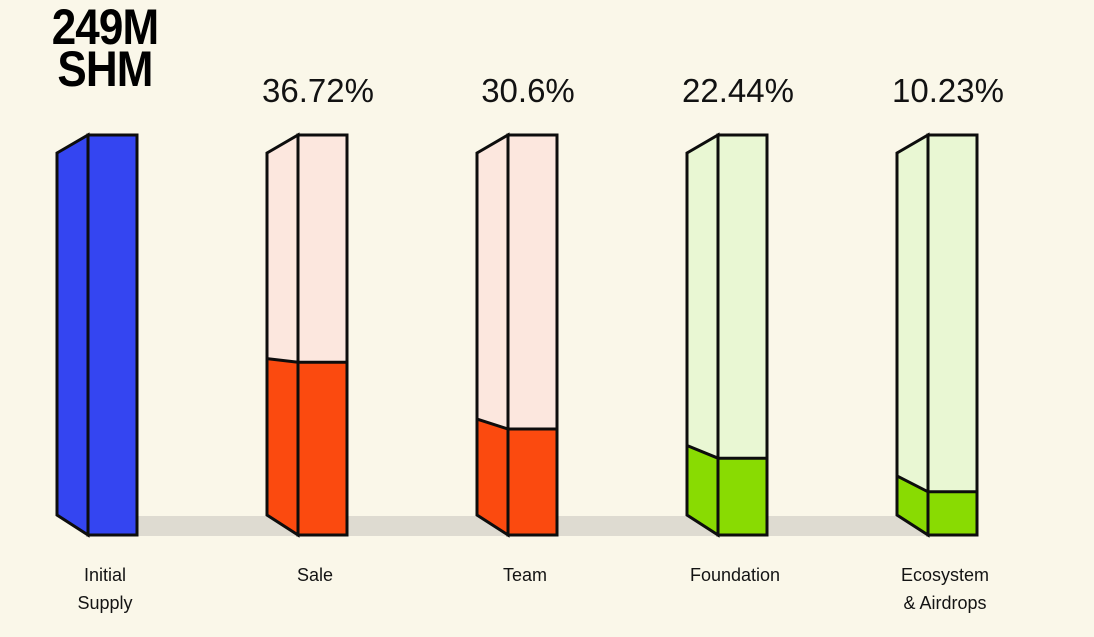 This screenshot has width=1094, height=637. I want to click on category-label-line: Foundation, so click(735, 575).